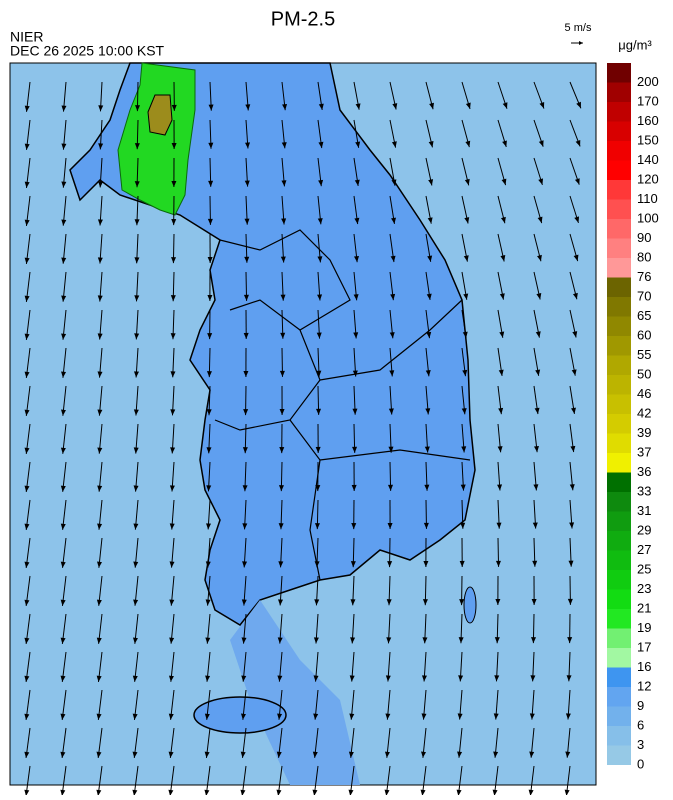 Image resolution: width=673 pixels, height=800 pixels. Describe the element at coordinates (644, 568) in the screenshot. I see `legend-label: 25` at that location.